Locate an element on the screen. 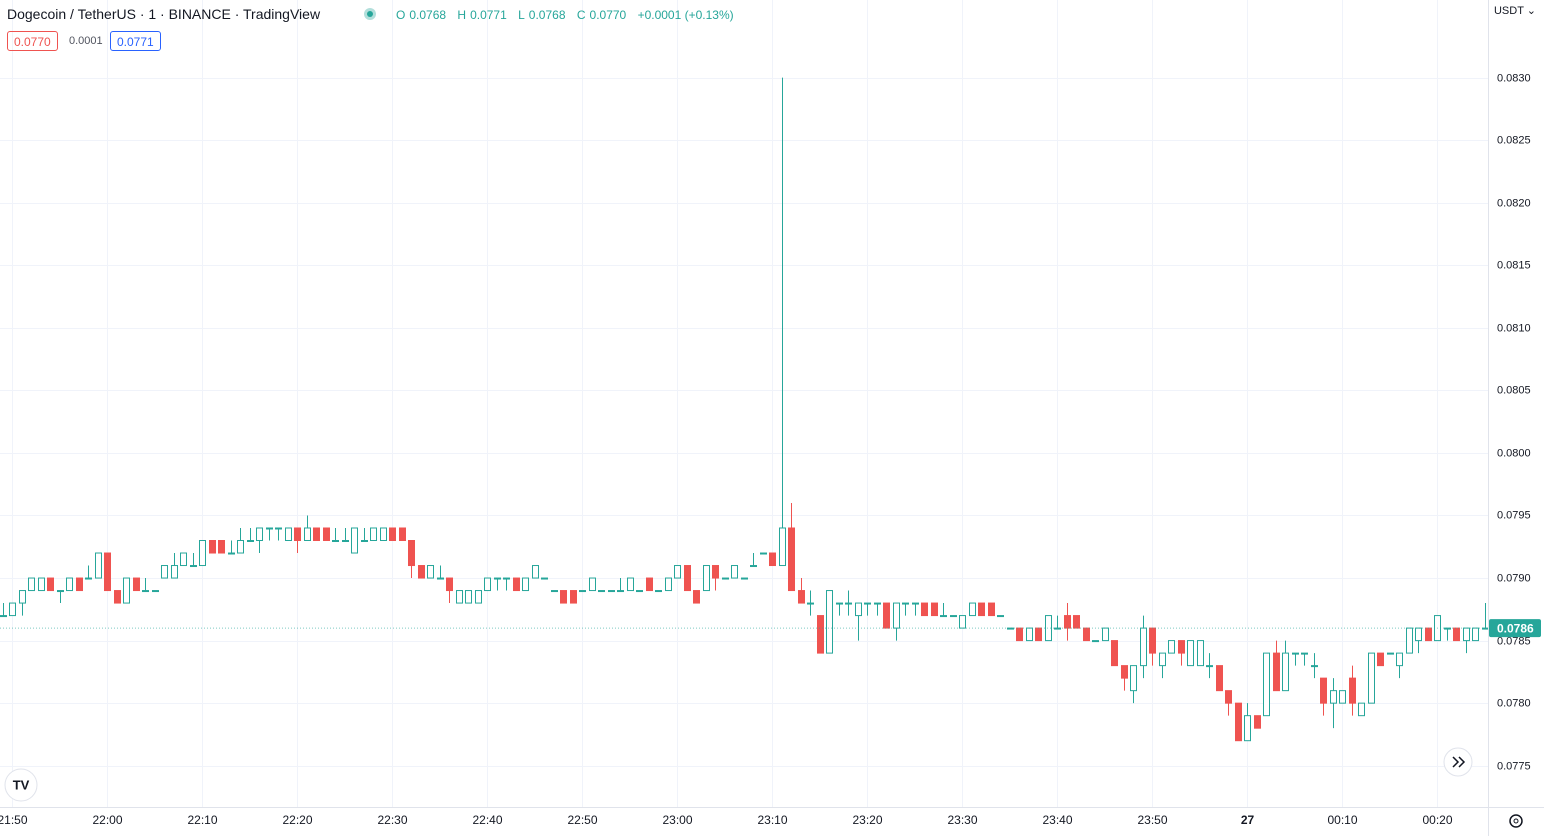 This screenshot has width=1544, height=836. x-tick-label: 00:20 is located at coordinates (1437, 820).